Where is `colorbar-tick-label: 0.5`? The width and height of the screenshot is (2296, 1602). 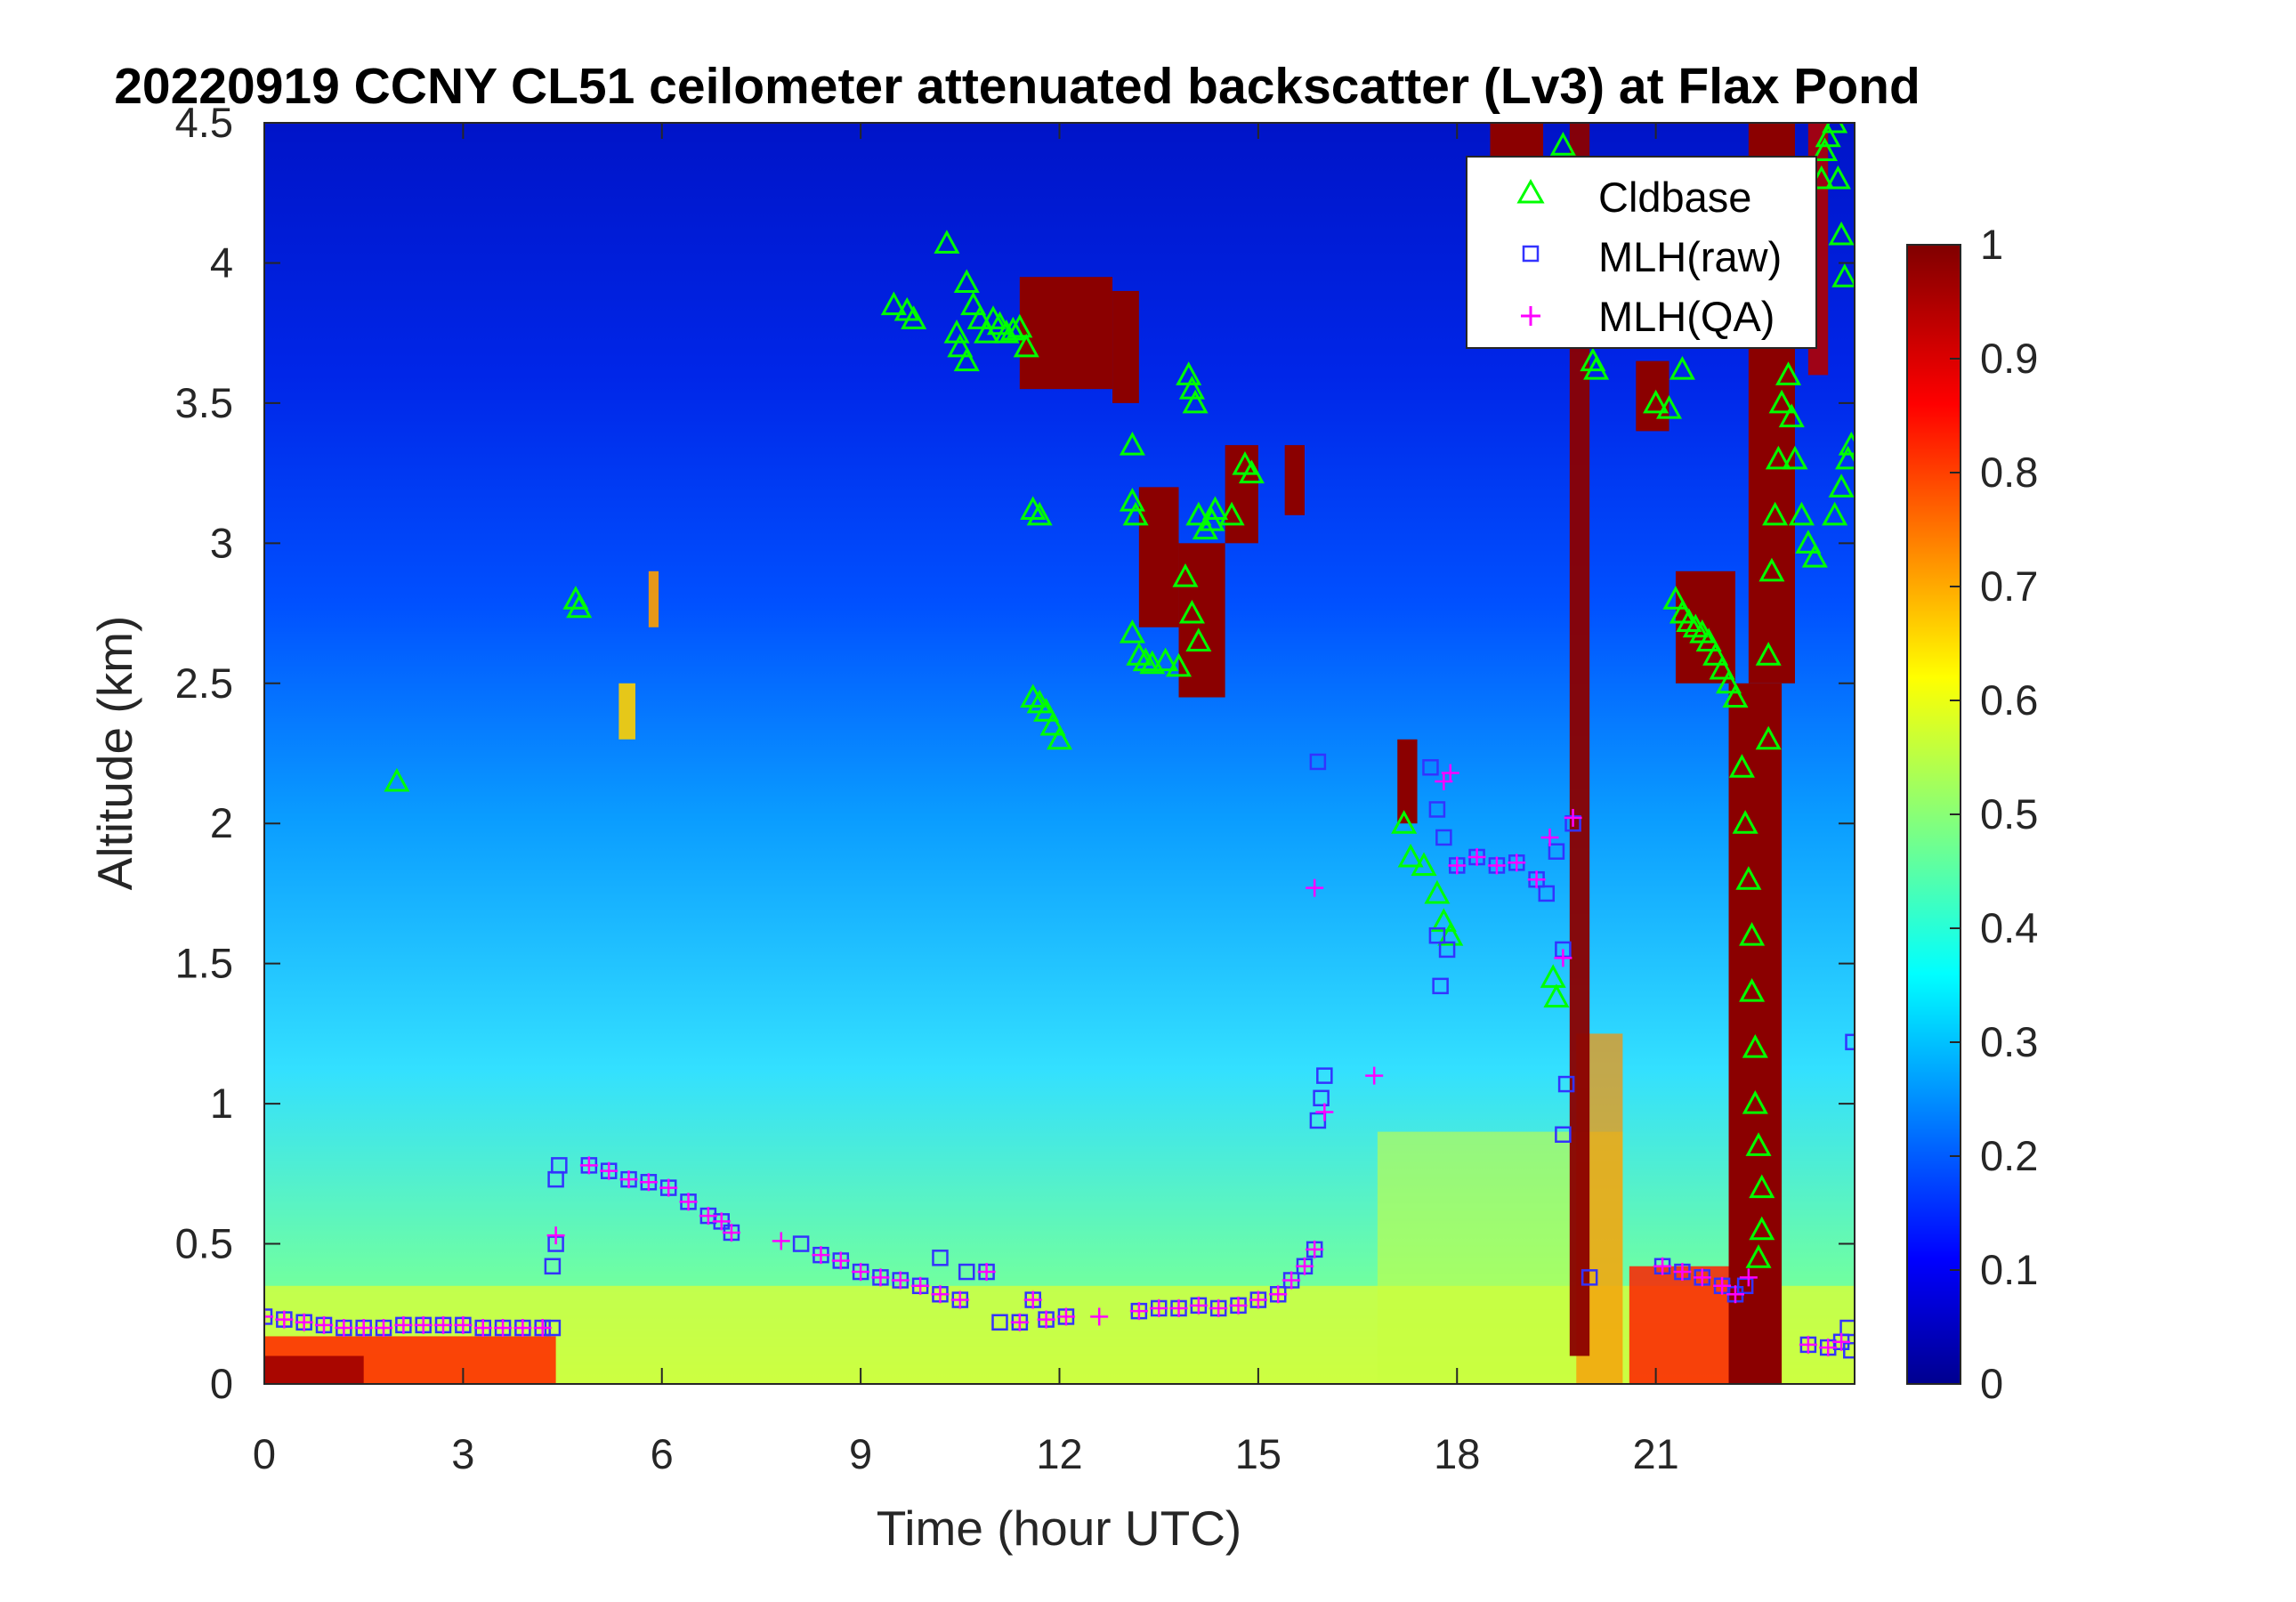
colorbar-tick-label: 0.5 is located at coordinates (2009, 814).